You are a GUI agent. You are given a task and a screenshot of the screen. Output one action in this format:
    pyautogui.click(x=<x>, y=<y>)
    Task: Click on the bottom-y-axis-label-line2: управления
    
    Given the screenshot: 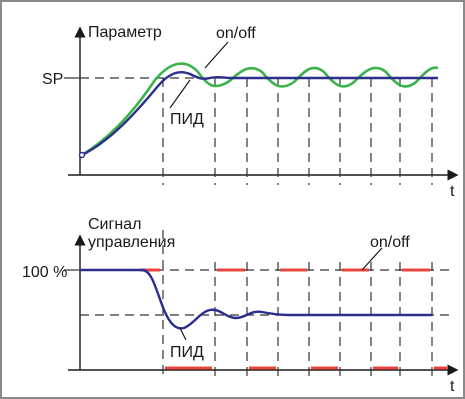 What is the action you would take?
    pyautogui.click(x=131, y=242)
    